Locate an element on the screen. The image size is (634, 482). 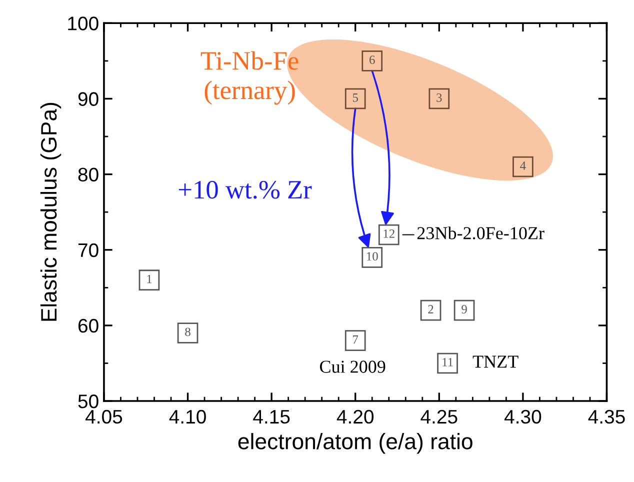
x-tick-label: 4.30 is located at coordinates (523, 417).